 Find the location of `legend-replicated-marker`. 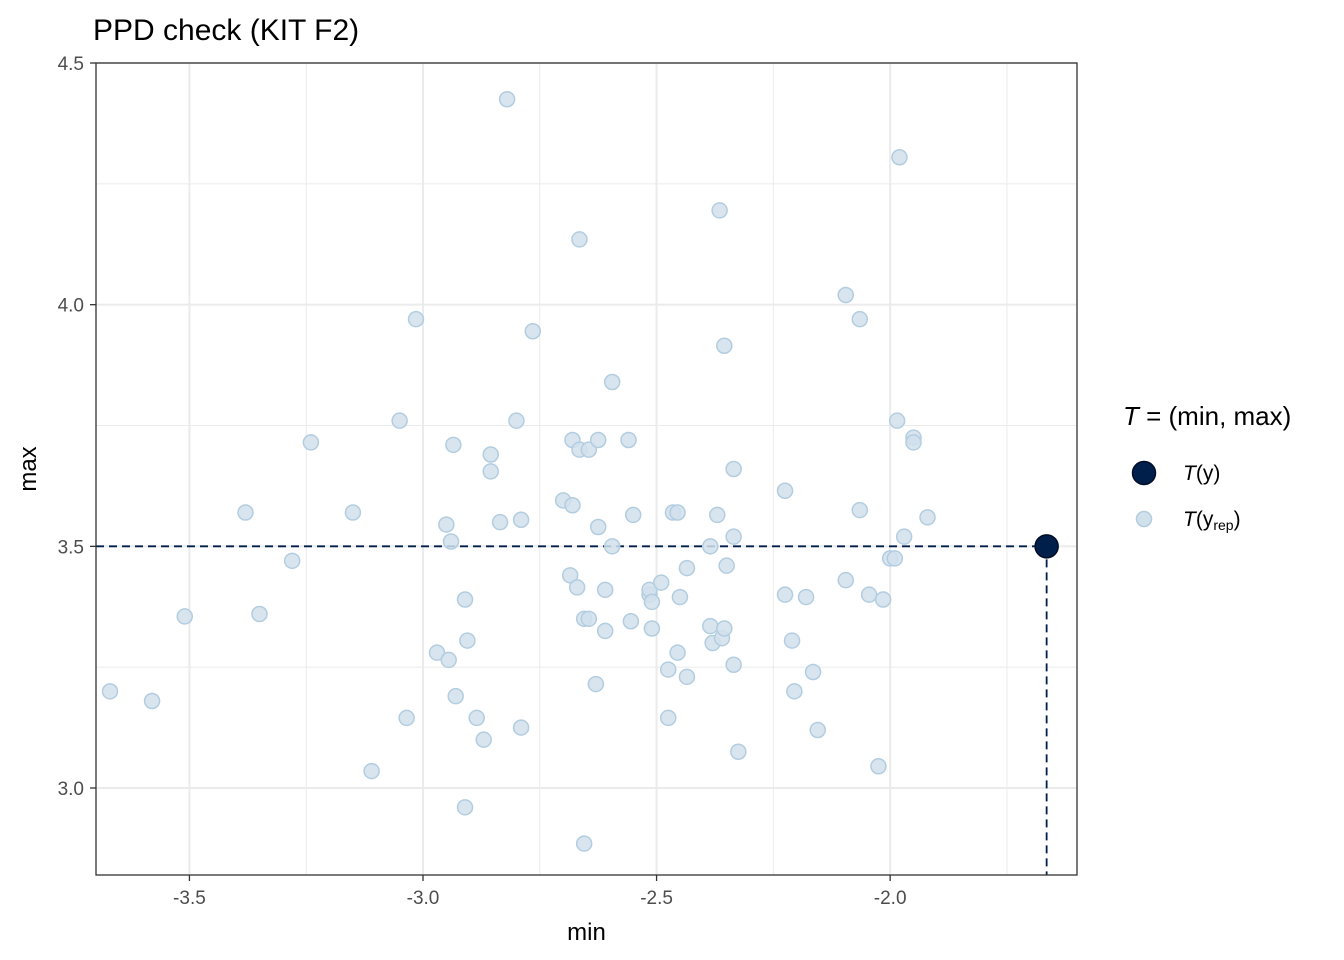

legend-replicated-marker is located at coordinates (1144, 519).